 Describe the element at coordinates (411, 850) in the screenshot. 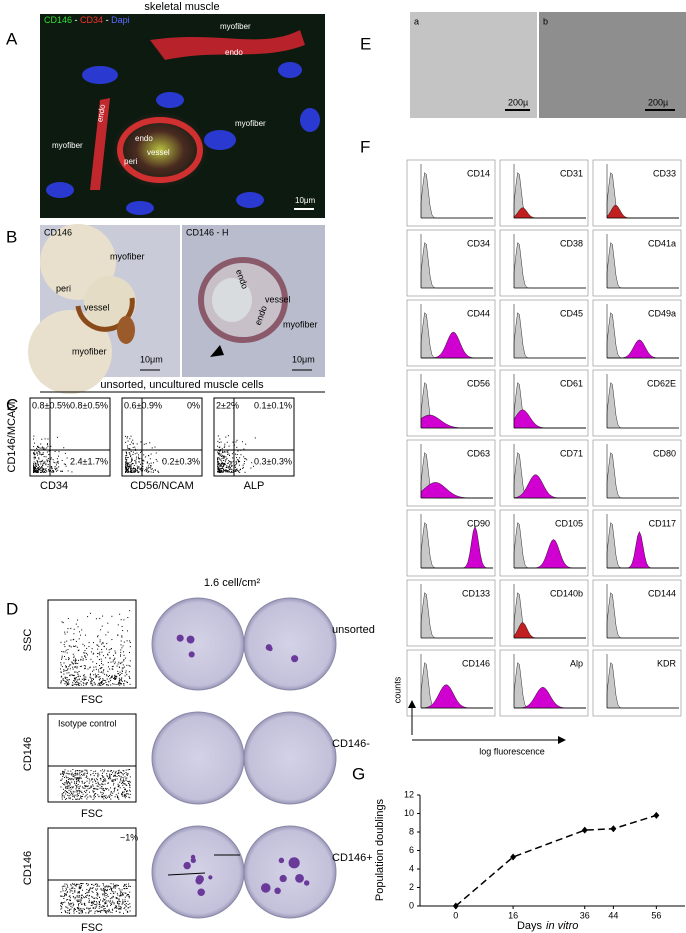

I see `y-tick-label: 6` at that location.